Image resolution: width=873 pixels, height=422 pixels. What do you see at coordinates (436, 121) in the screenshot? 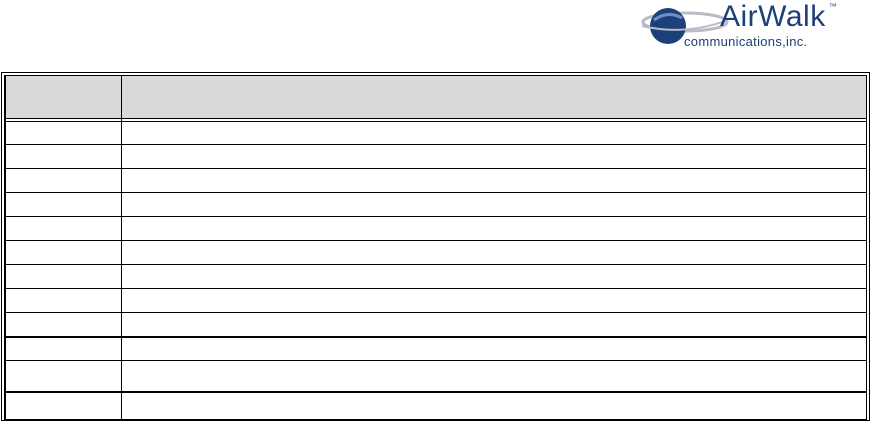
I see `header-double-rule` at bounding box center [436, 121].